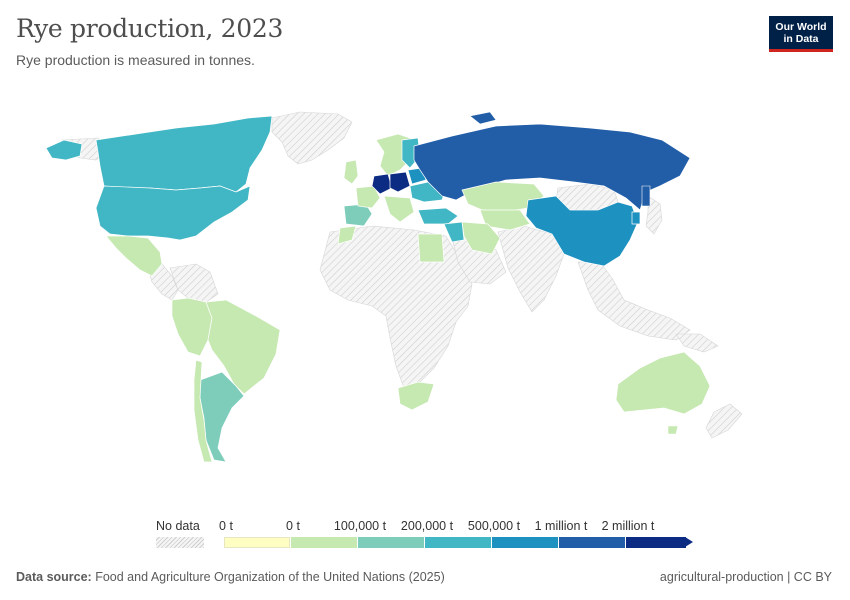 The height and width of the screenshot is (600, 850). I want to click on country-korea, so click(636, 218).